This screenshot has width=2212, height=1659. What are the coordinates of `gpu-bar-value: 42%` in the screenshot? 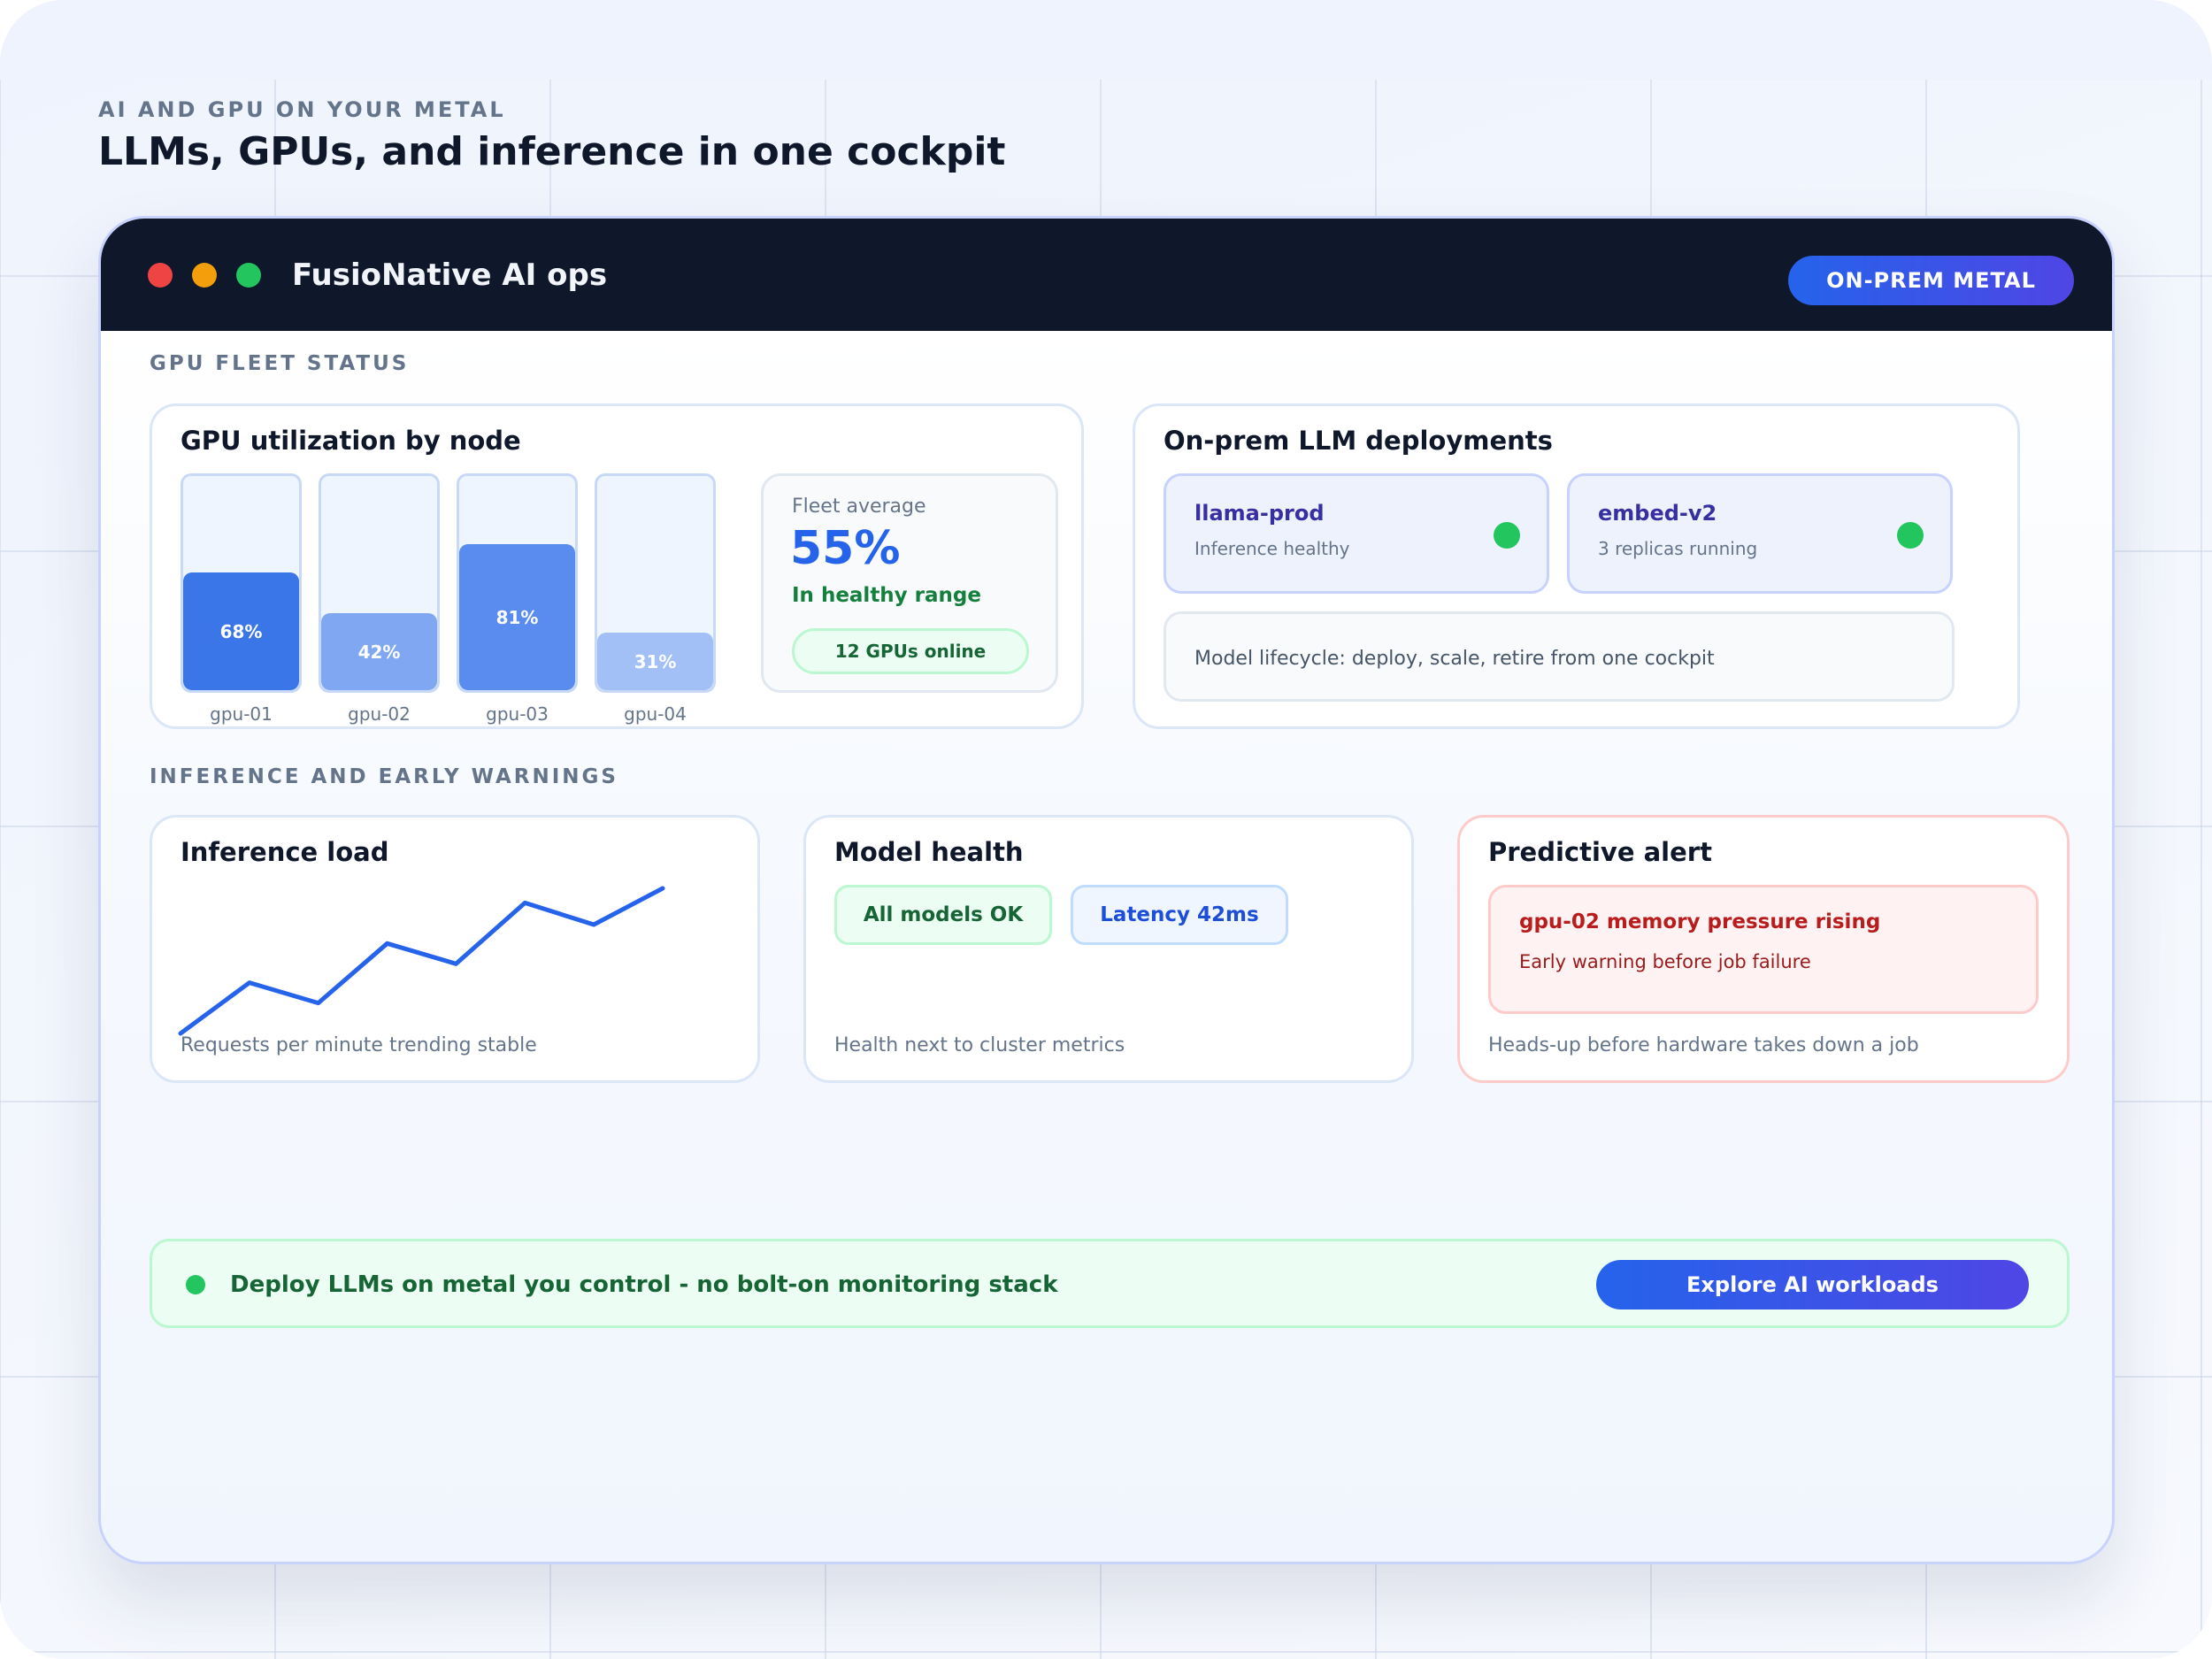 It's located at (379, 652).